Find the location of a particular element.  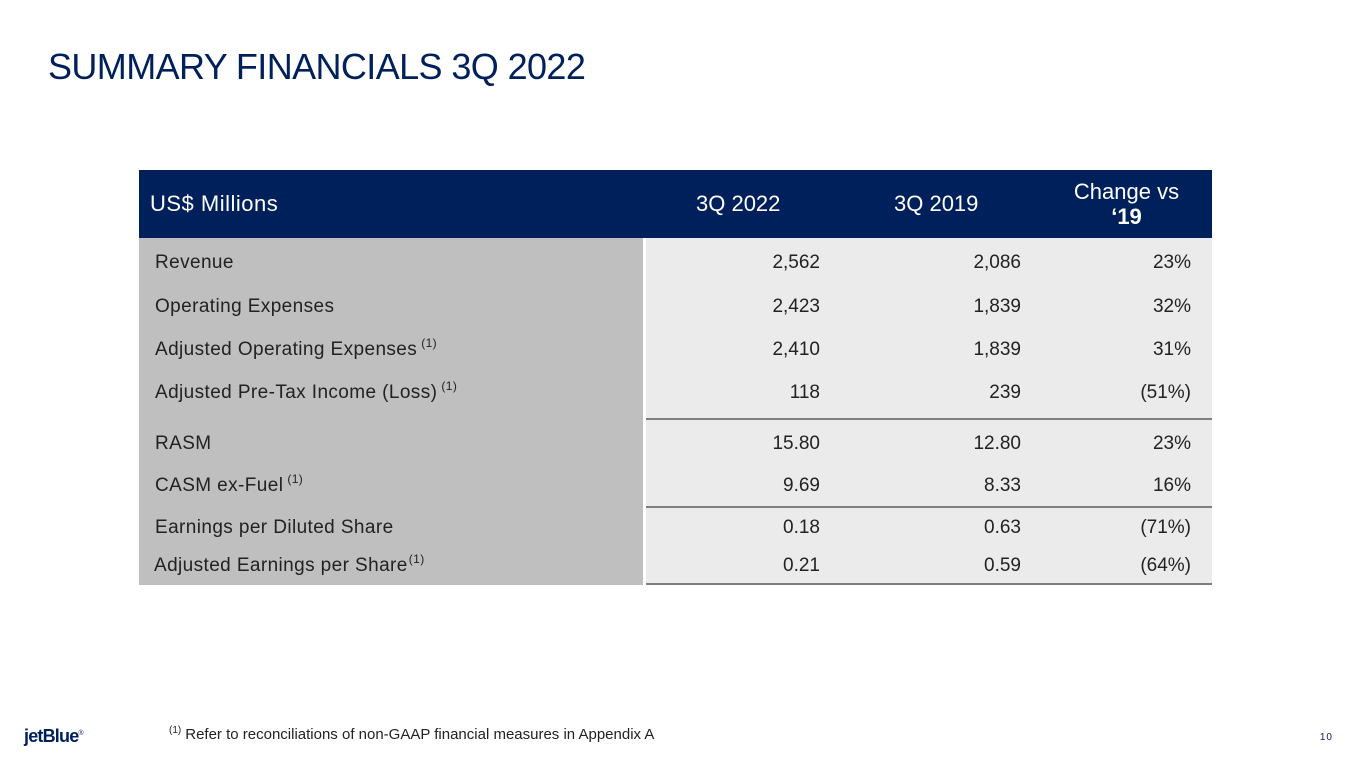

header-change-line1: Change vs is located at coordinates (1126, 191).